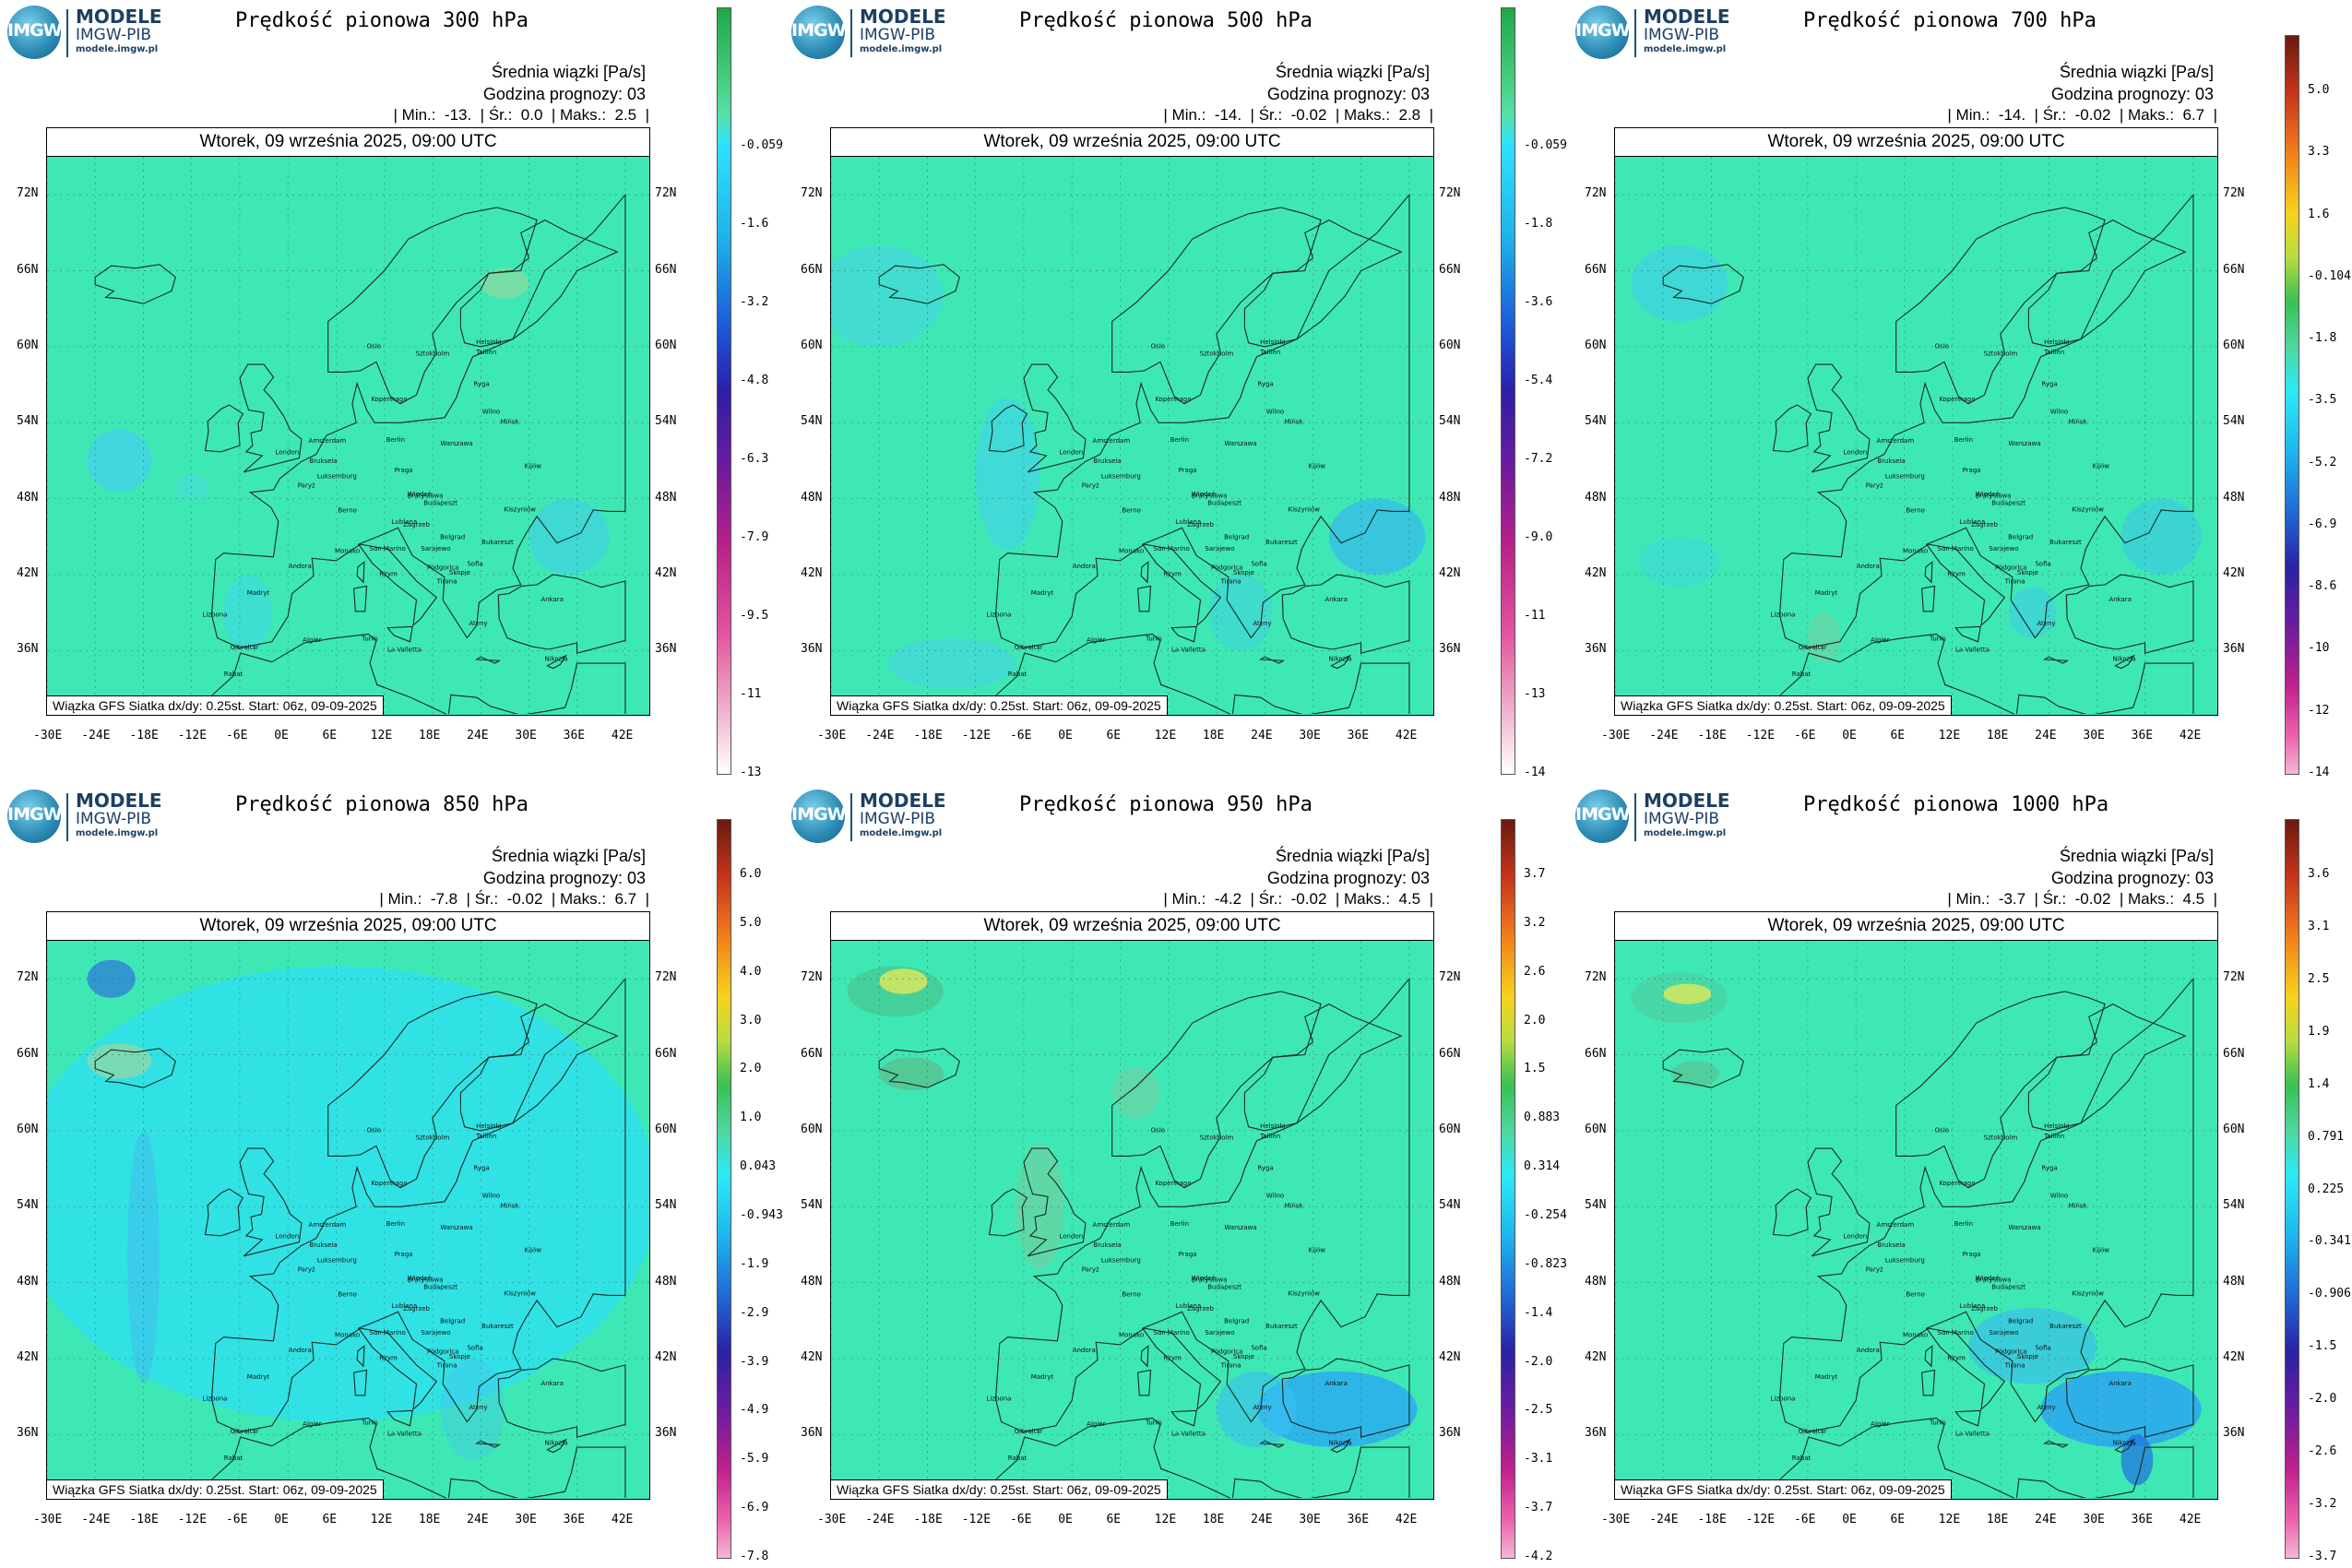 The height and width of the screenshot is (1568, 2352). Describe the element at coordinates (751, 1069) in the screenshot. I see `colorbar-tick-label: 2.0` at that location.